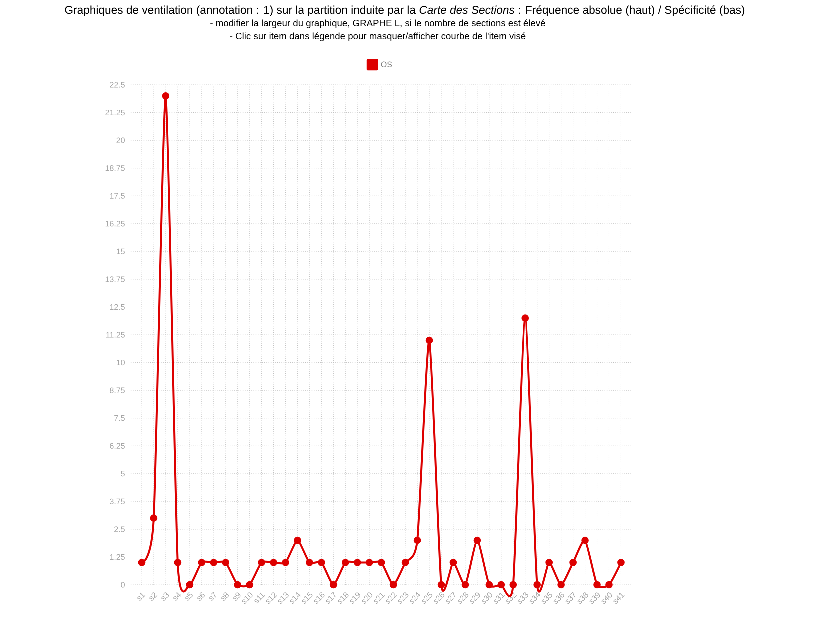 This screenshot has width=823, height=628. What do you see at coordinates (439, 598) in the screenshot?
I see `x-tick-label: s26` at bounding box center [439, 598].